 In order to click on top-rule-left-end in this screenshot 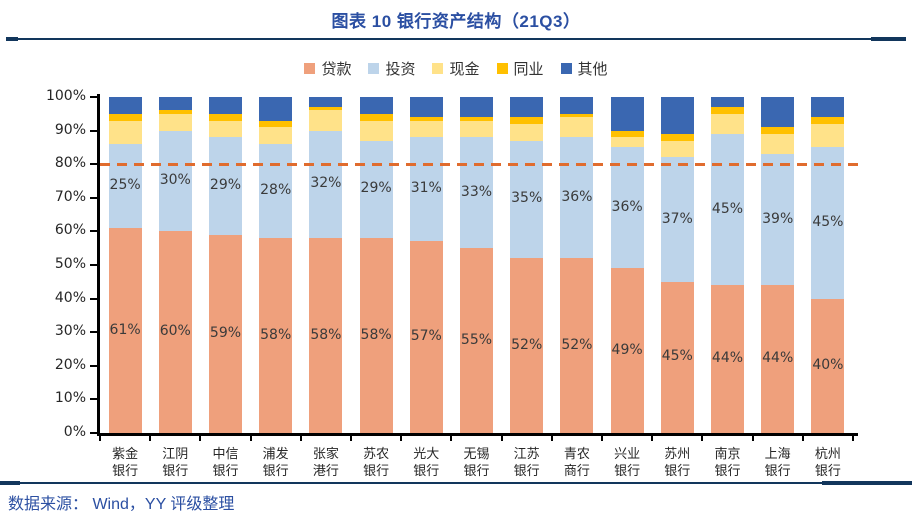, I will do `click(12, 39)`.